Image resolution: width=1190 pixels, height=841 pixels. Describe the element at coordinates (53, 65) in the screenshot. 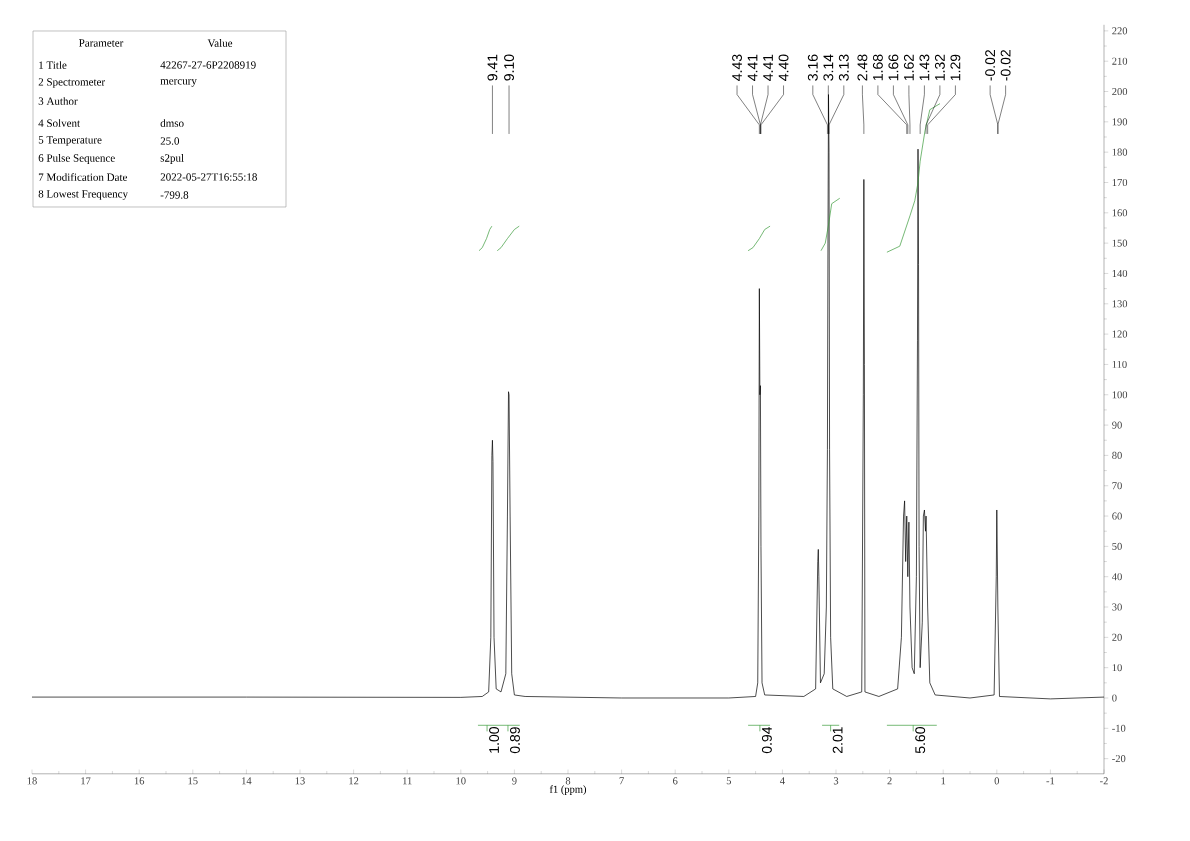

I see `annotation: 1 Title` at that location.